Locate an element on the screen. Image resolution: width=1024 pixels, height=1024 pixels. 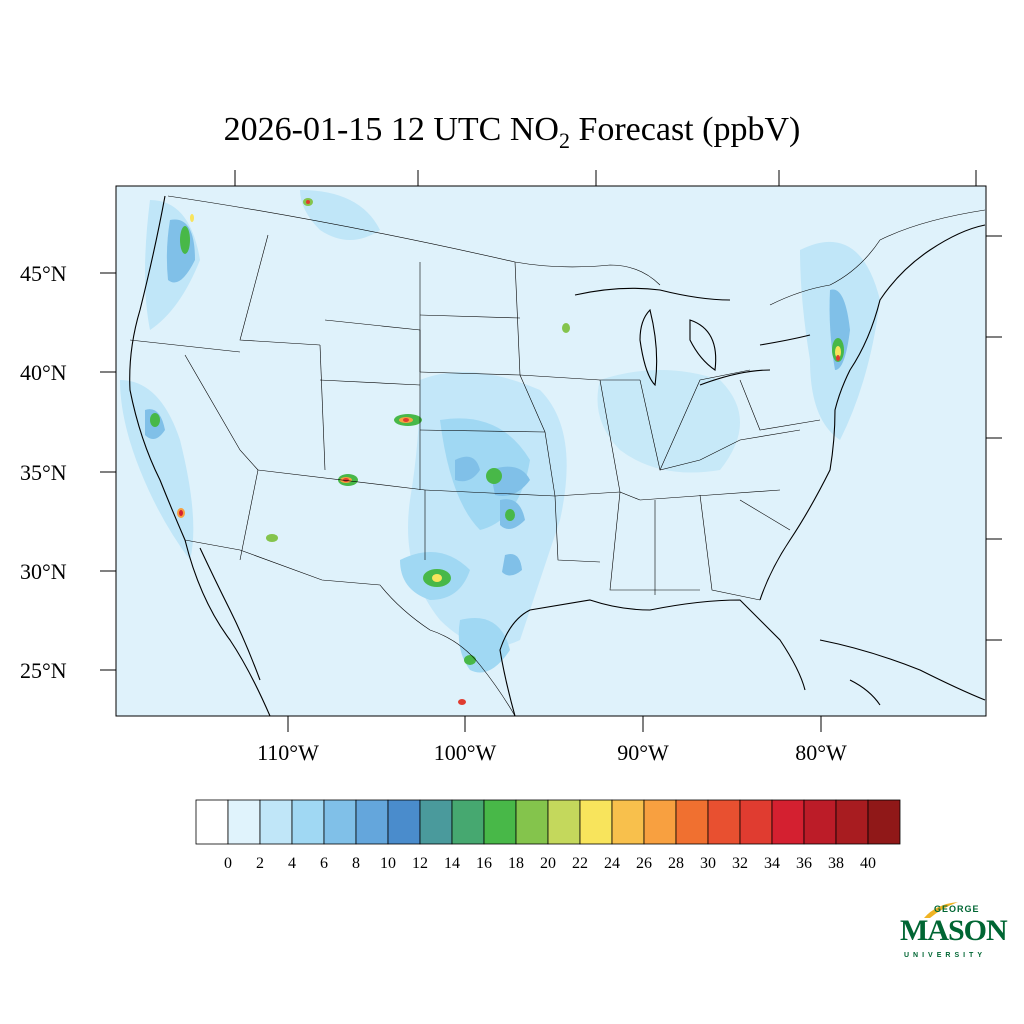
lat-label-30: 30°N is located at coordinates (43, 571).